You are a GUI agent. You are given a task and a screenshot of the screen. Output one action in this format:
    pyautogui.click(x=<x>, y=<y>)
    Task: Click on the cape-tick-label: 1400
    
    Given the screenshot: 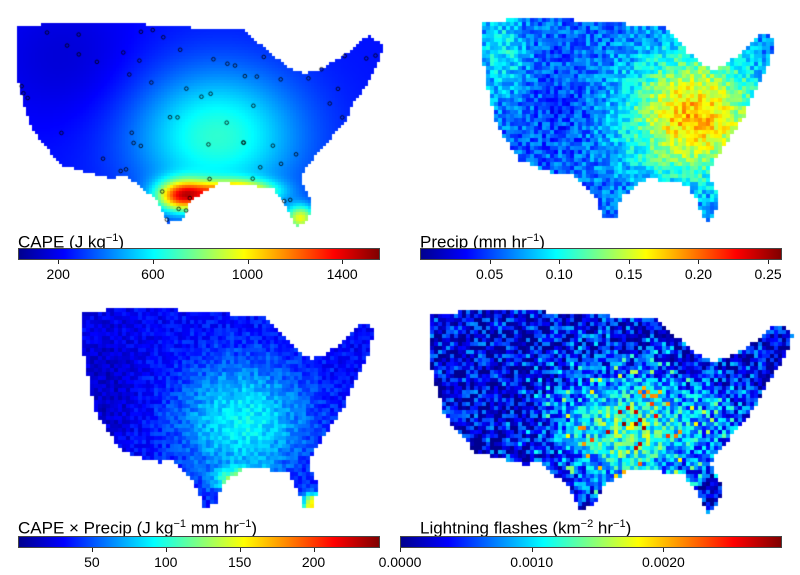 What is the action you would take?
    pyautogui.click(x=342, y=274)
    